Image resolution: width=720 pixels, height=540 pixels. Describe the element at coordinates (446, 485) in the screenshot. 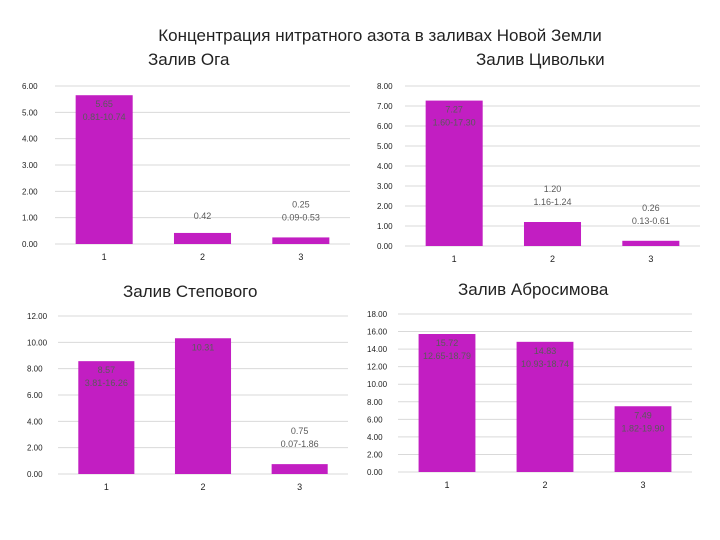

I see `x-tick-label-abrosimova: 1` at that location.